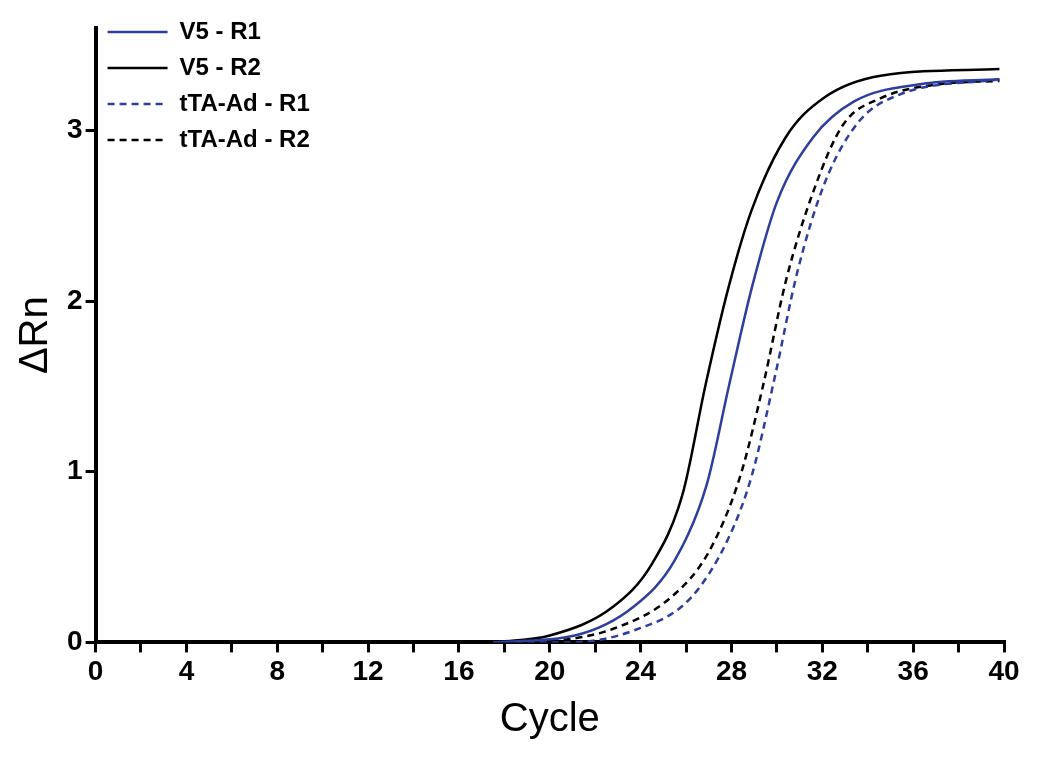  What do you see at coordinates (913, 670) in the screenshot?
I see `x-tick-label: 36` at bounding box center [913, 670].